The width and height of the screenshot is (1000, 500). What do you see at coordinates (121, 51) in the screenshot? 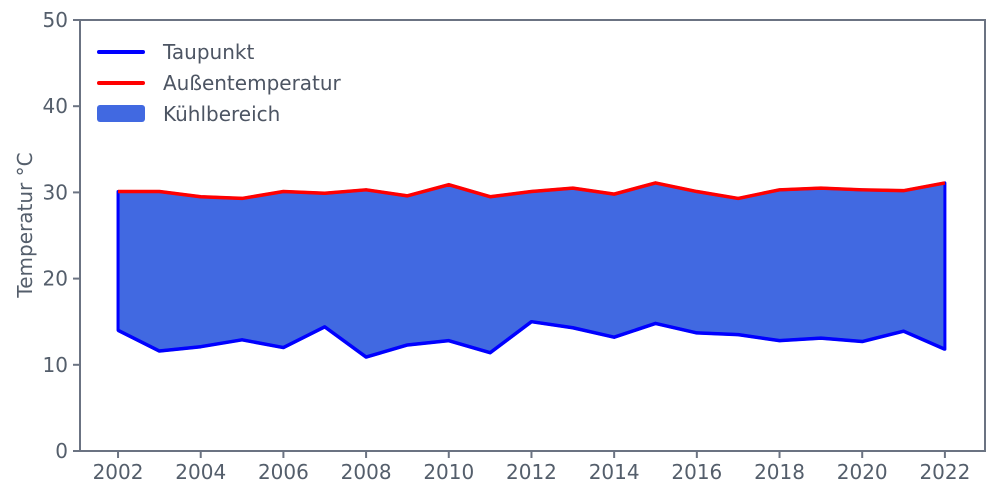
I see `taupunkt-line-swatch` at bounding box center [121, 51].